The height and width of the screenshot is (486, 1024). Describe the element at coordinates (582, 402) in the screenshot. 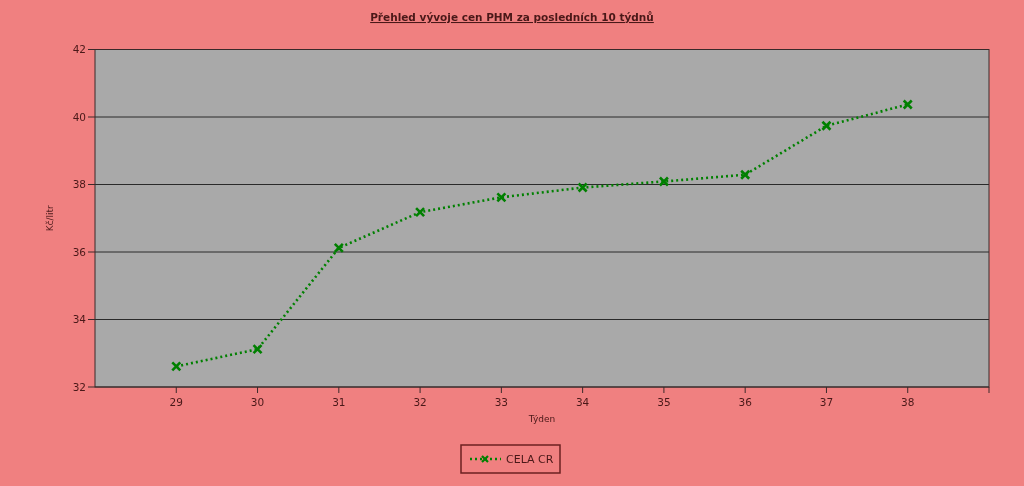

I see `x-tick-label: 34` at that location.